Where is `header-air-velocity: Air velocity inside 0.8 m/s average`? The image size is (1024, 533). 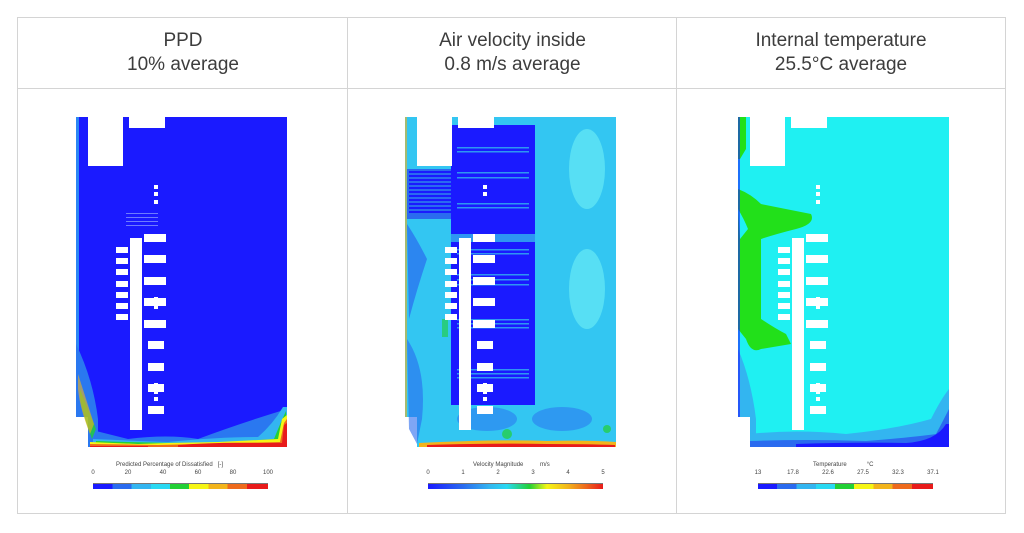
header-air-velocity: Air velocity inside 0.8 m/s average is located at coordinates (512, 53).